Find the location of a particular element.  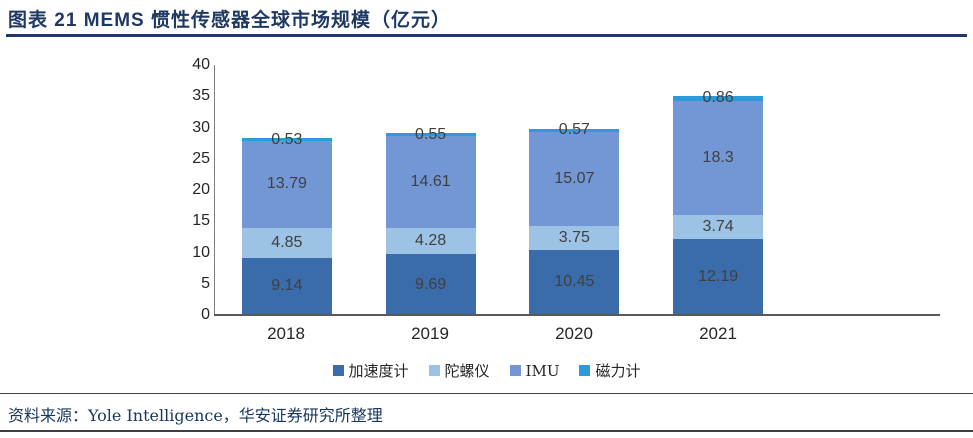

bar-slot: 9.69 4.28 14.61 0.55 is located at coordinates (431, 190).